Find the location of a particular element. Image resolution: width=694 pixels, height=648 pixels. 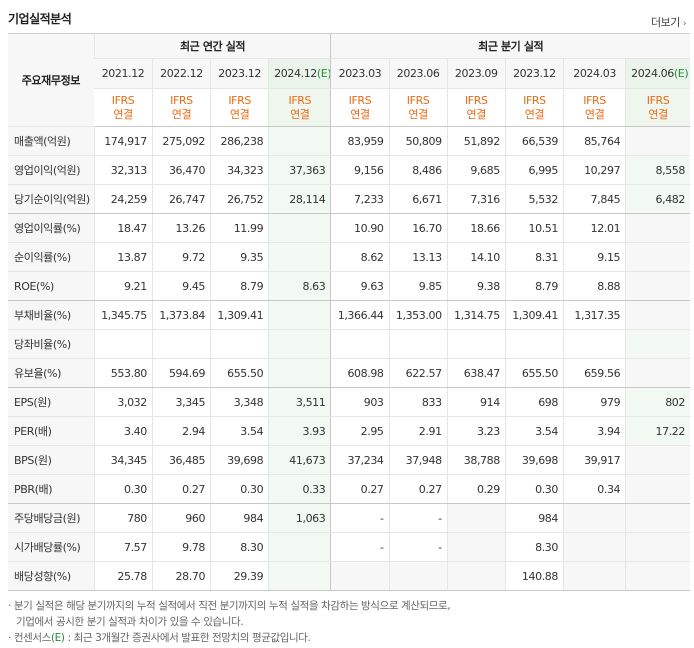

table-cell: 8,486 is located at coordinates (418, 170).